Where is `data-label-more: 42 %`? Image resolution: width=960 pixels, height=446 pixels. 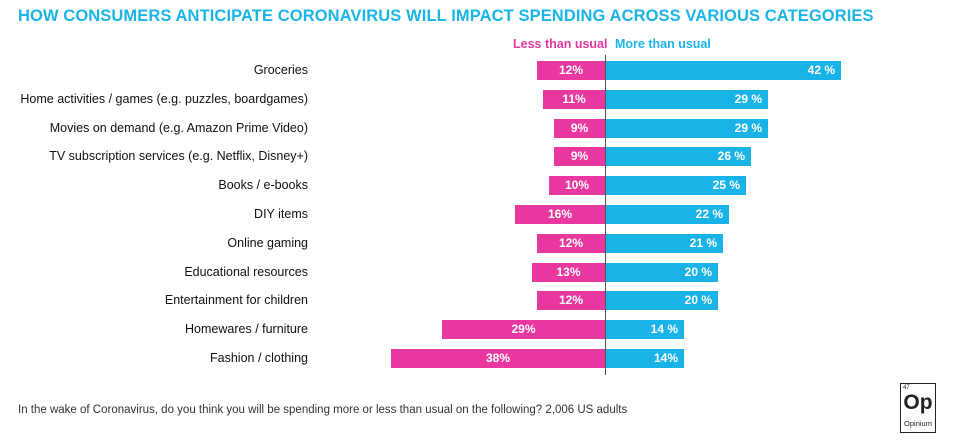
data-label-more: 42 % is located at coordinates (821, 70).